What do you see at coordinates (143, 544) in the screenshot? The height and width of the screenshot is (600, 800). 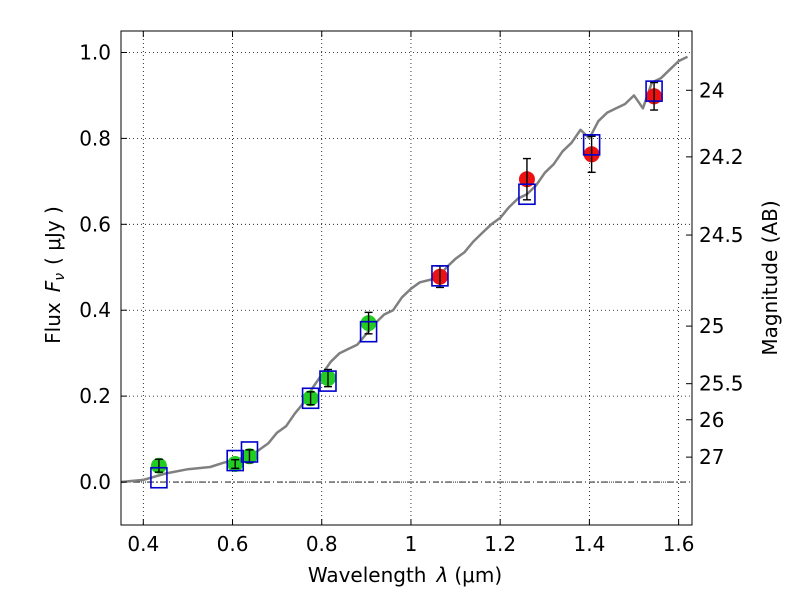 I see `x-tick-label: 0.4` at bounding box center [143, 544].